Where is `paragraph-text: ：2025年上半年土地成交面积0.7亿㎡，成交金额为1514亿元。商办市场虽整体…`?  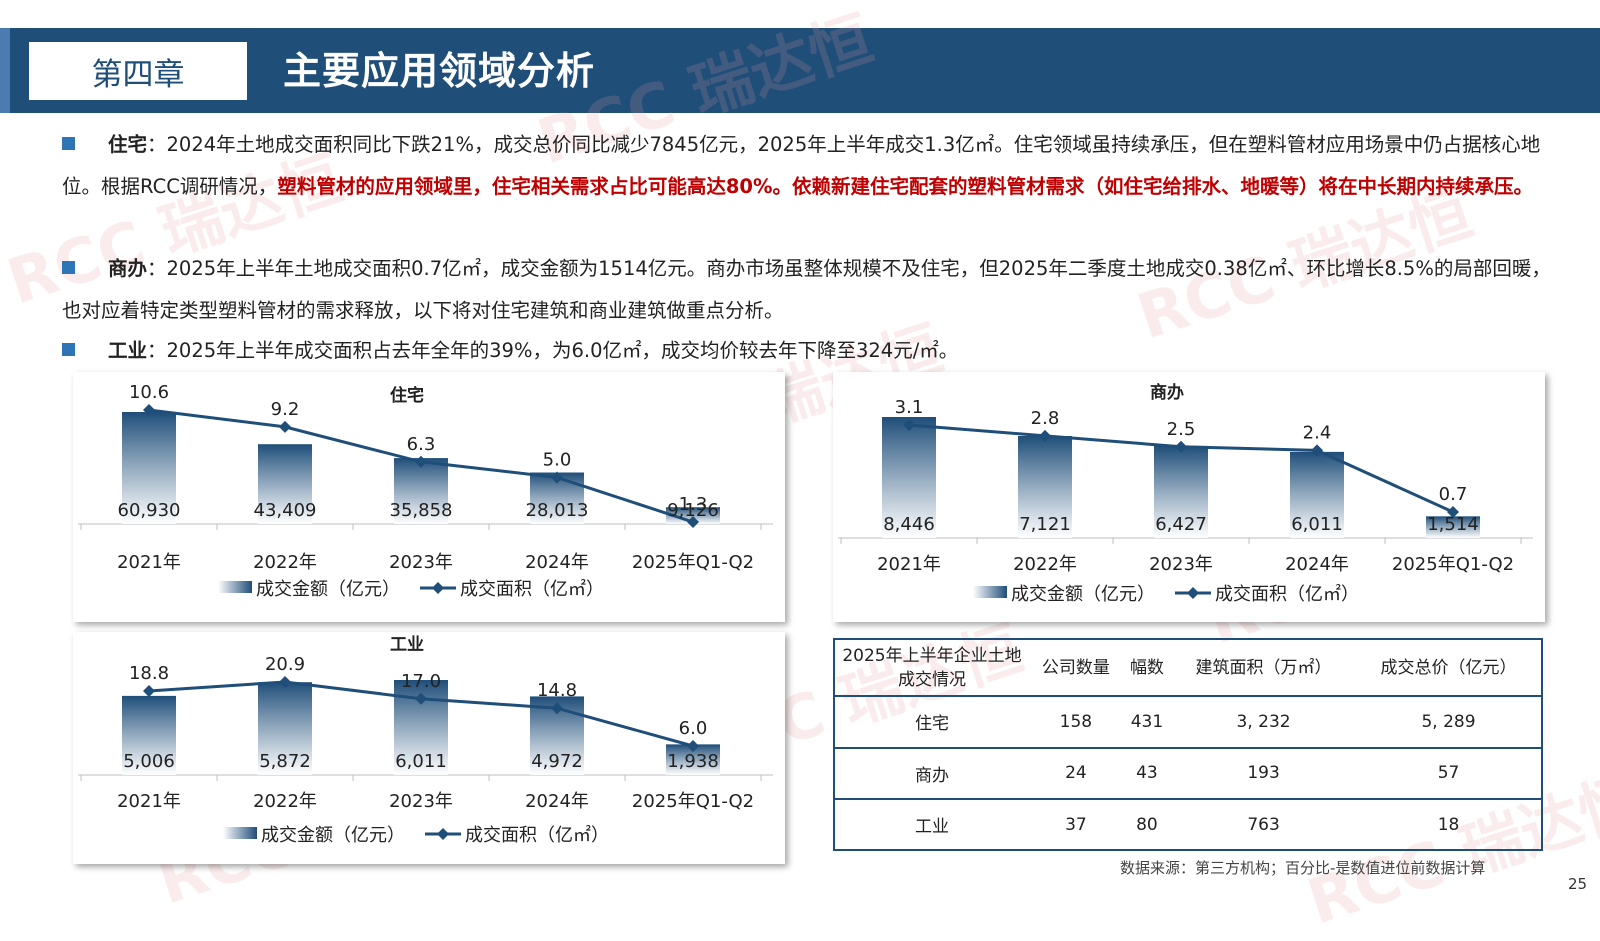
paragraph-text: ：2025年上半年土地成交面积0.7亿㎡，成交金额为1514亿元。商办市场虽整体… is located at coordinates (806, 289).